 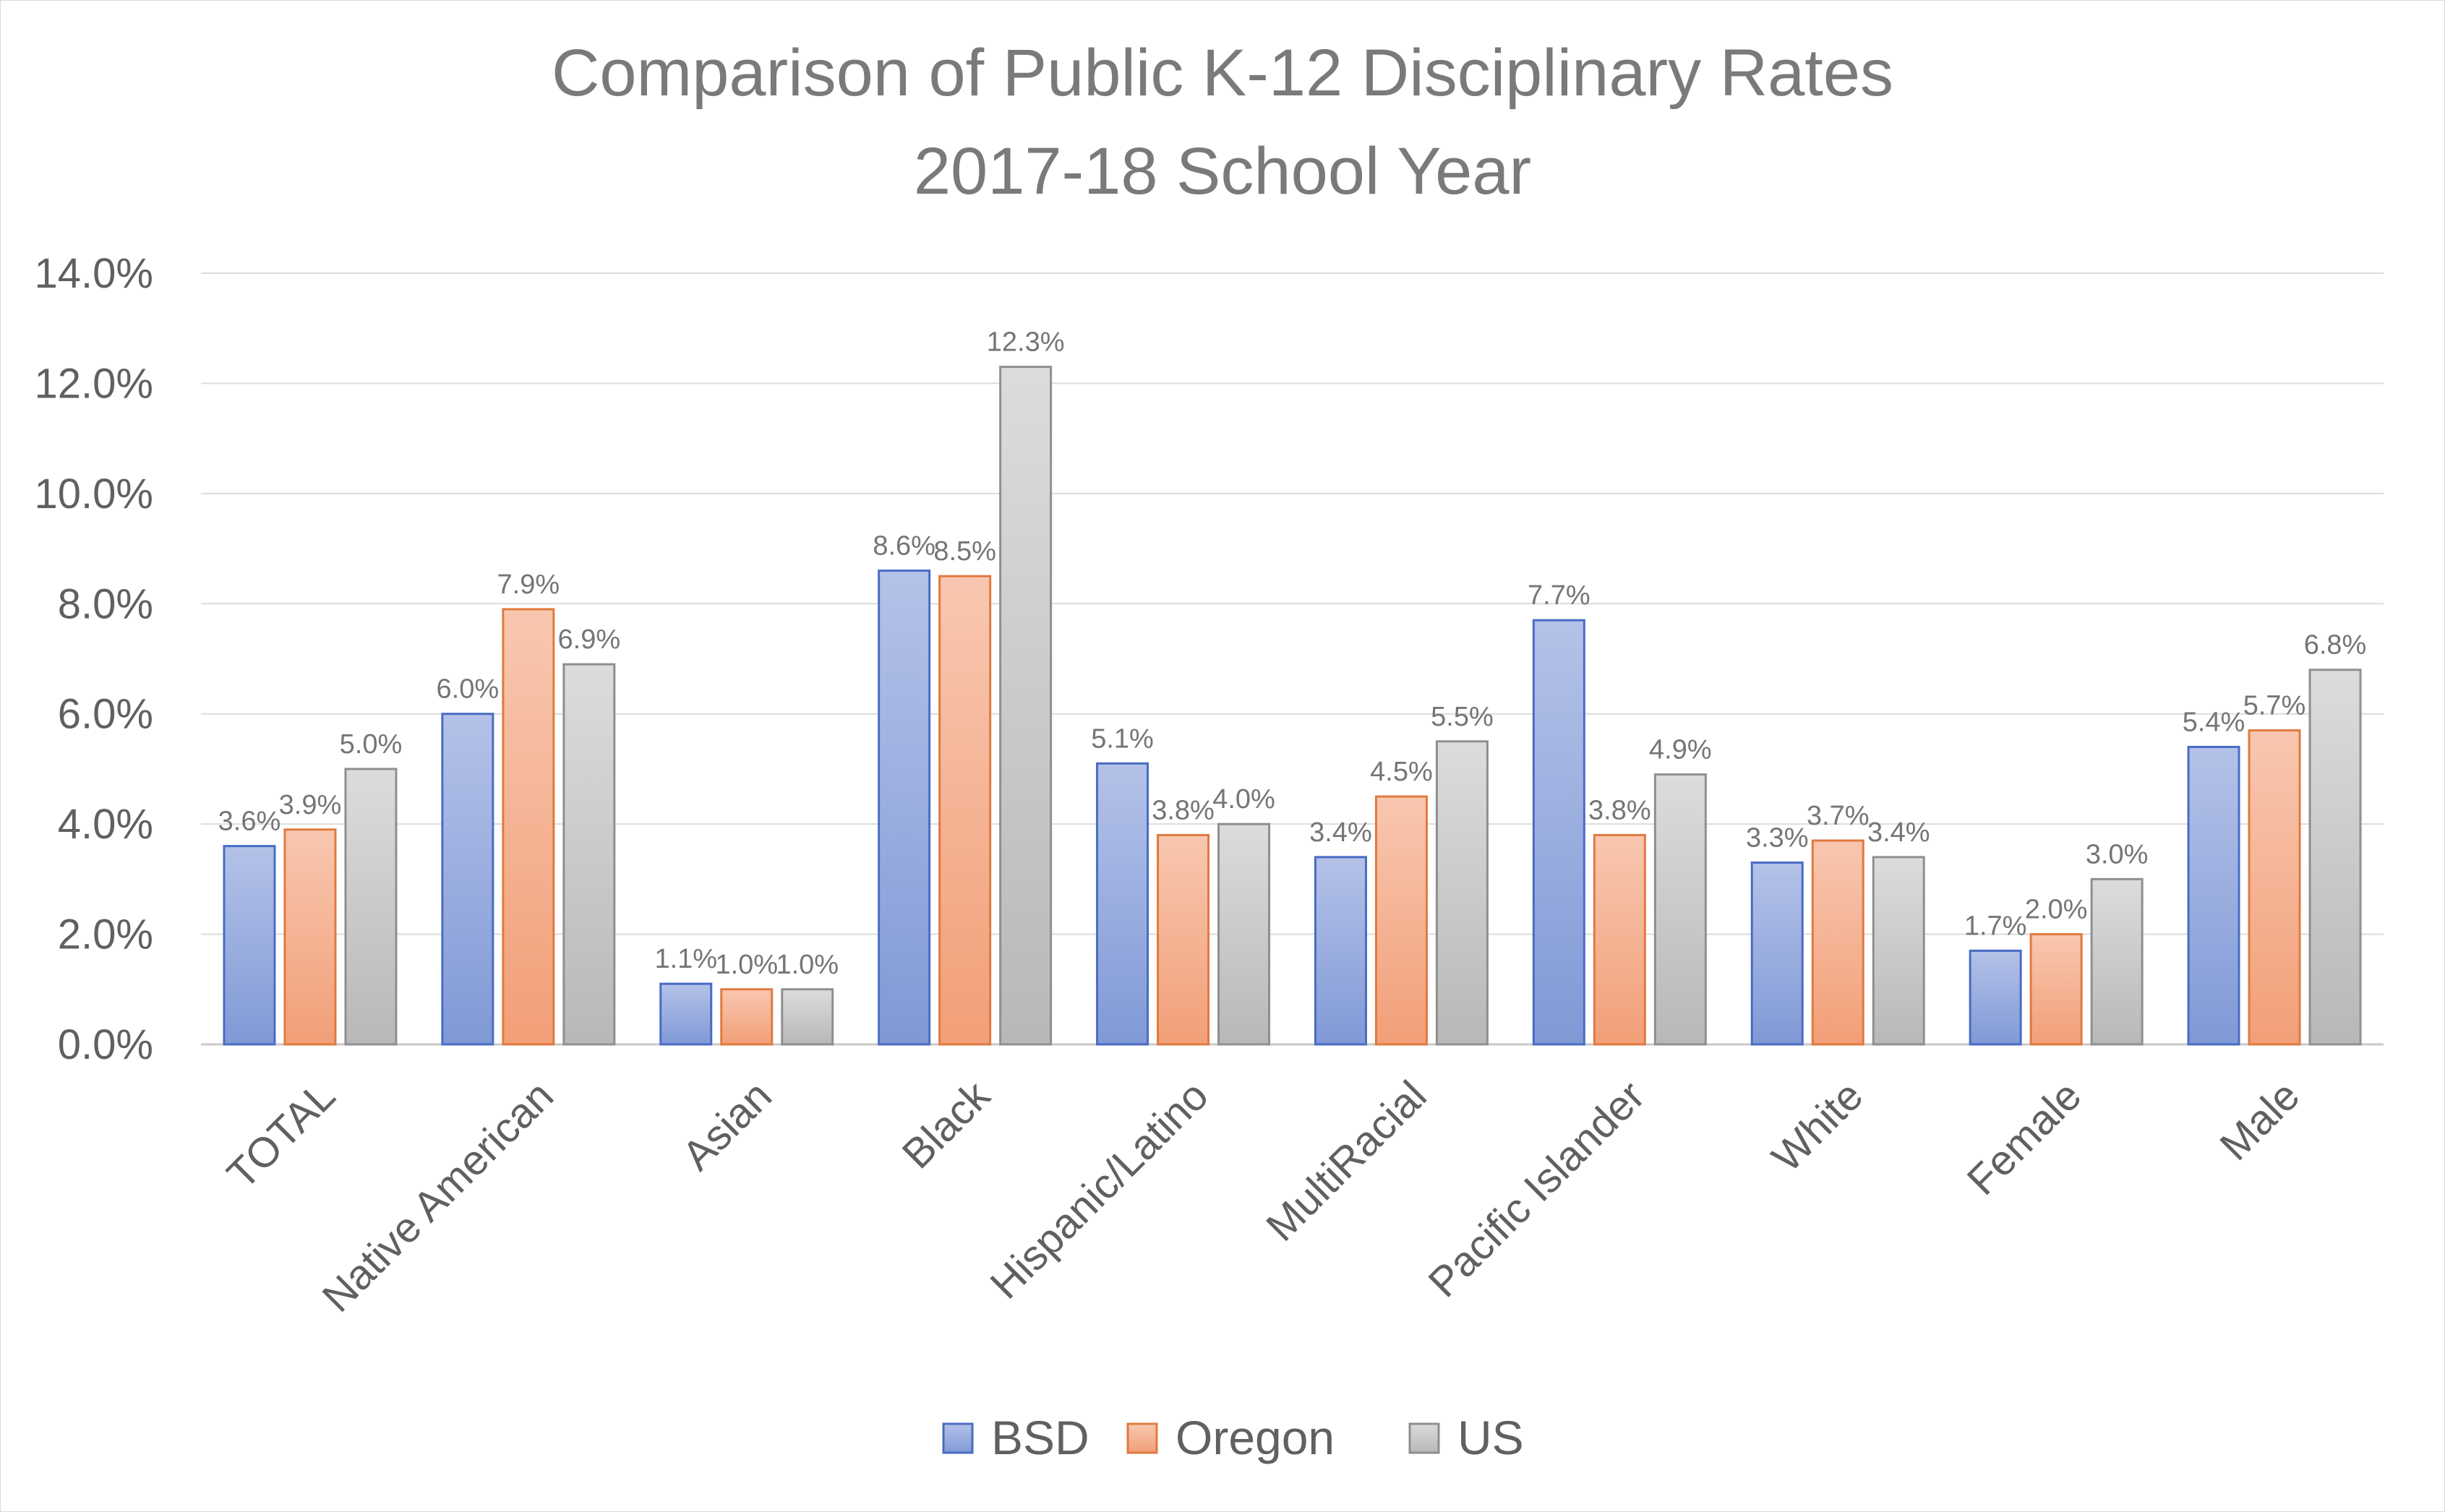 I want to click on data-label: 5.1%, so click(x=1122, y=738).